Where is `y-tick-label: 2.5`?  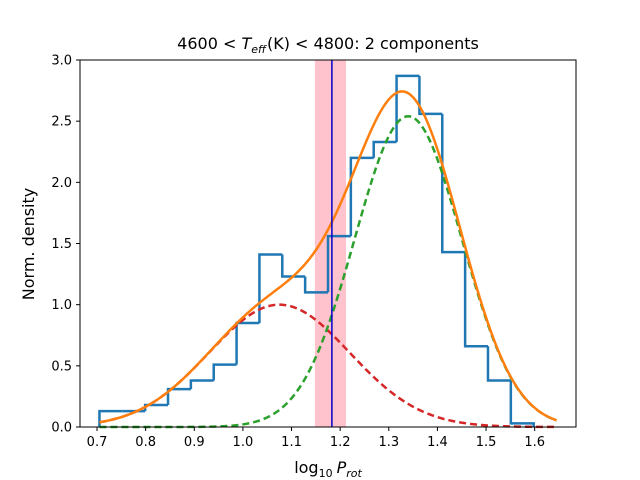 y-tick-label: 2.5 is located at coordinates (61, 122).